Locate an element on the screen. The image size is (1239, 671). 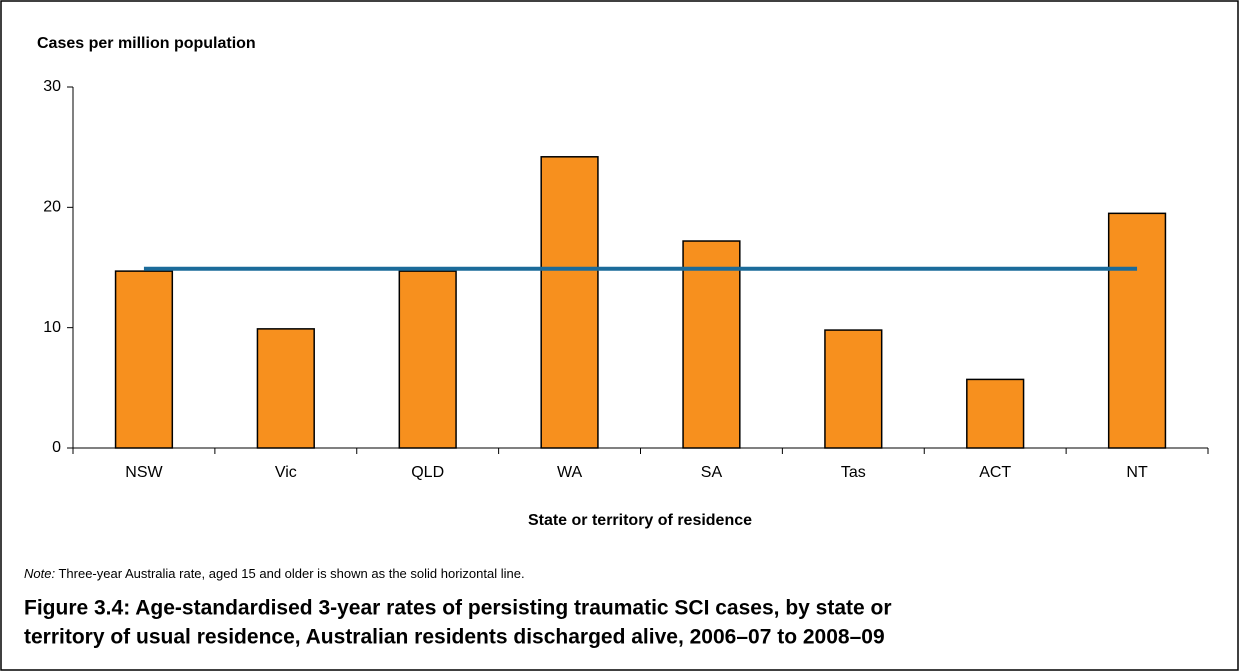
y-tick-label: 30 is located at coordinates (52, 86).